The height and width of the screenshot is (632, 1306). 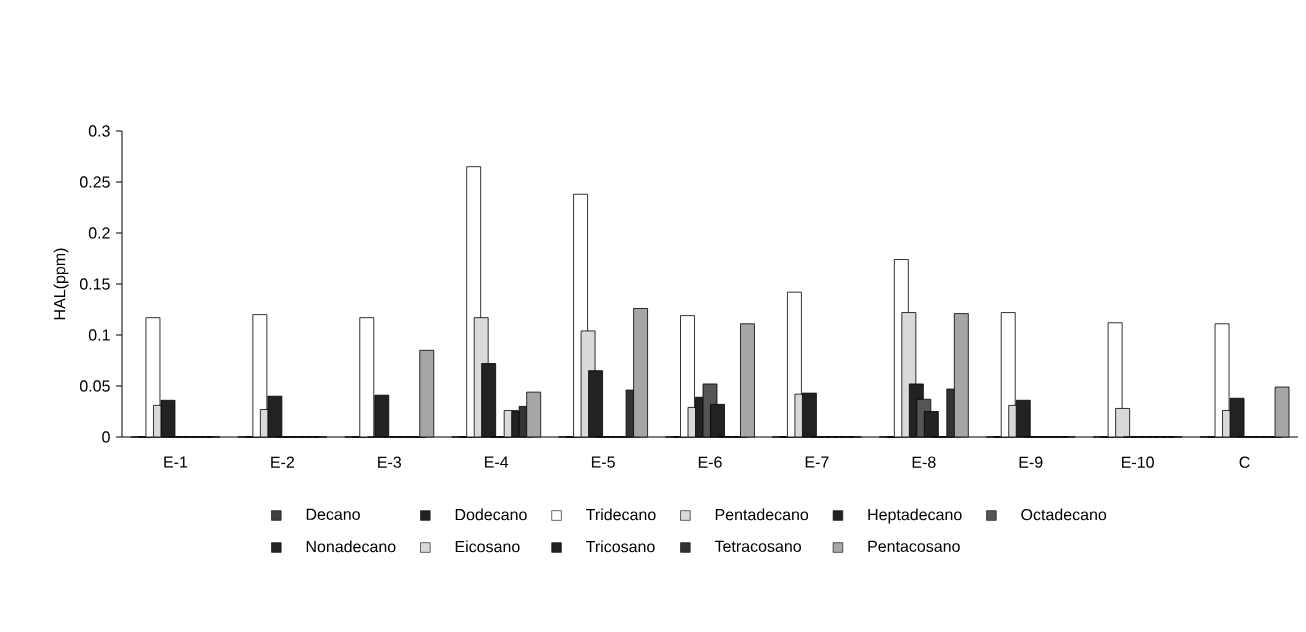 I want to click on x-tick-label: E-7, so click(x=817, y=462).